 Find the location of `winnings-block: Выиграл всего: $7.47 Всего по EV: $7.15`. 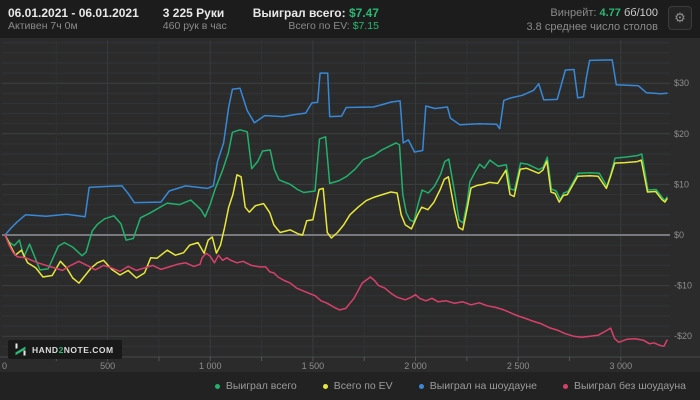

winnings-block: Выиграл всего: $7.47 Всего по EV: $7.15 is located at coordinates (316, 16).